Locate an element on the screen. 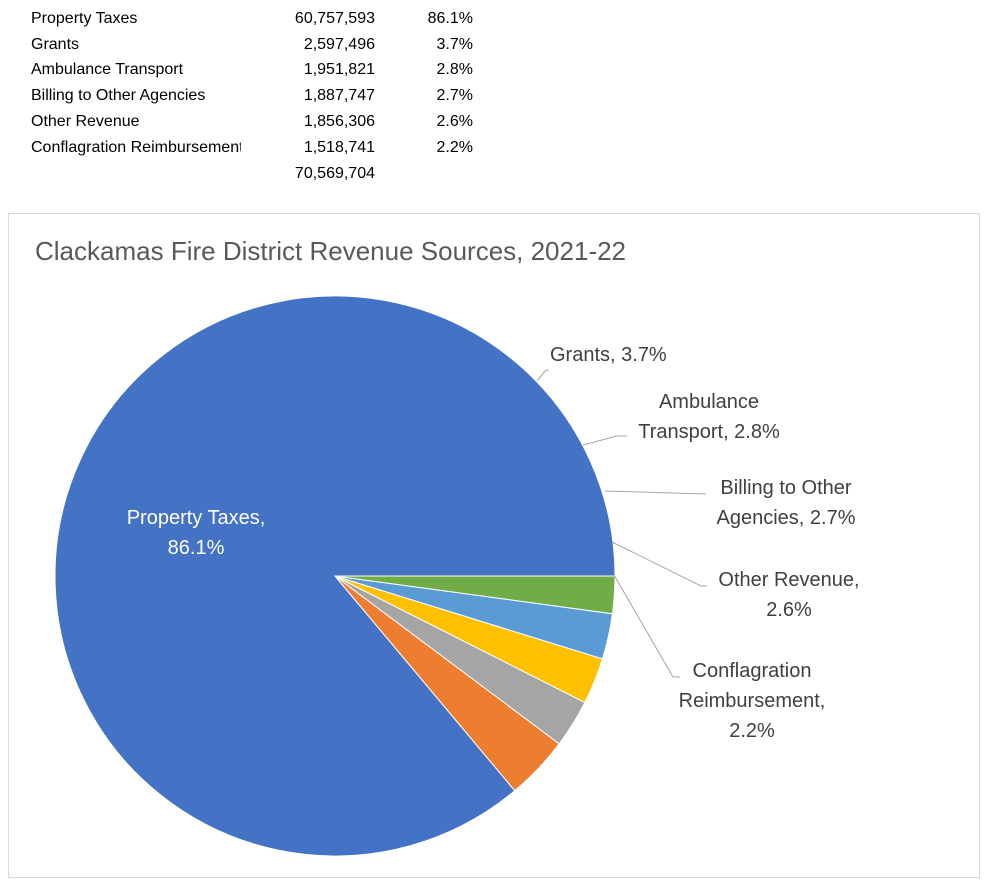 The width and height of the screenshot is (992, 886). row-pct-cell: 2.6% is located at coordinates (454, 122).